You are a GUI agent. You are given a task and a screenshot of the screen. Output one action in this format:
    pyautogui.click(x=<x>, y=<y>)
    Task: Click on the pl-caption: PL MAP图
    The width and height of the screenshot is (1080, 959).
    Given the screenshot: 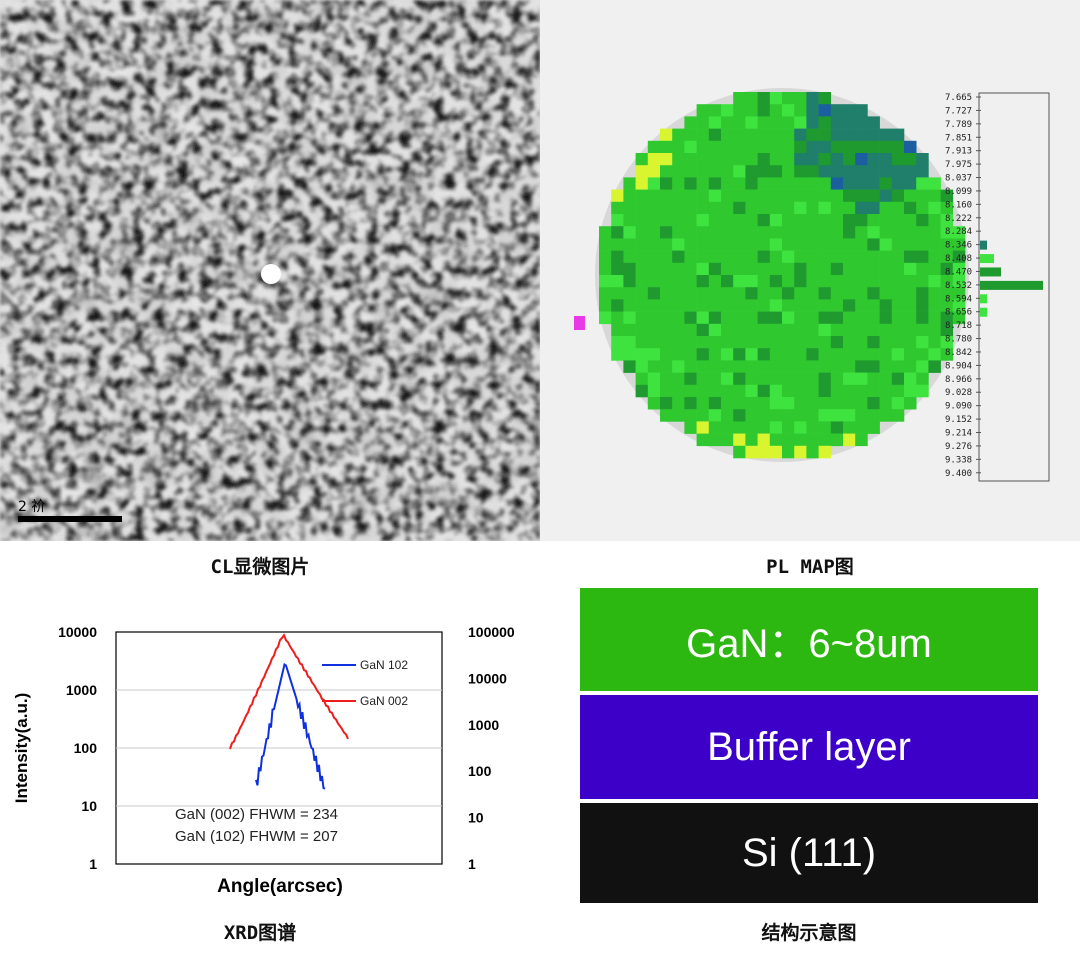 What is the action you would take?
    pyautogui.click(x=810, y=567)
    